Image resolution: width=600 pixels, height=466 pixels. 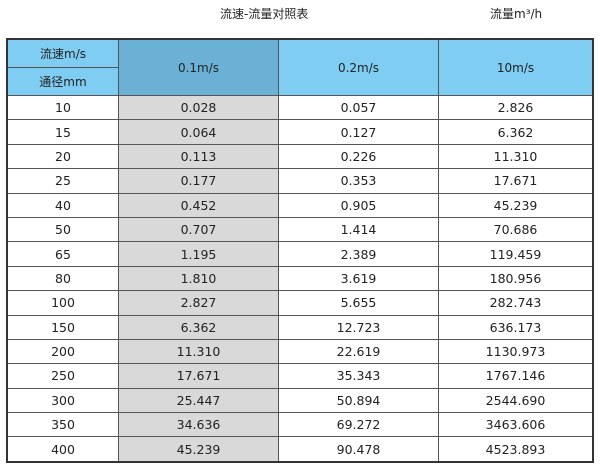 What do you see at coordinates (516, 449) in the screenshot?
I see `flow-cell: 4523.893` at bounding box center [516, 449].